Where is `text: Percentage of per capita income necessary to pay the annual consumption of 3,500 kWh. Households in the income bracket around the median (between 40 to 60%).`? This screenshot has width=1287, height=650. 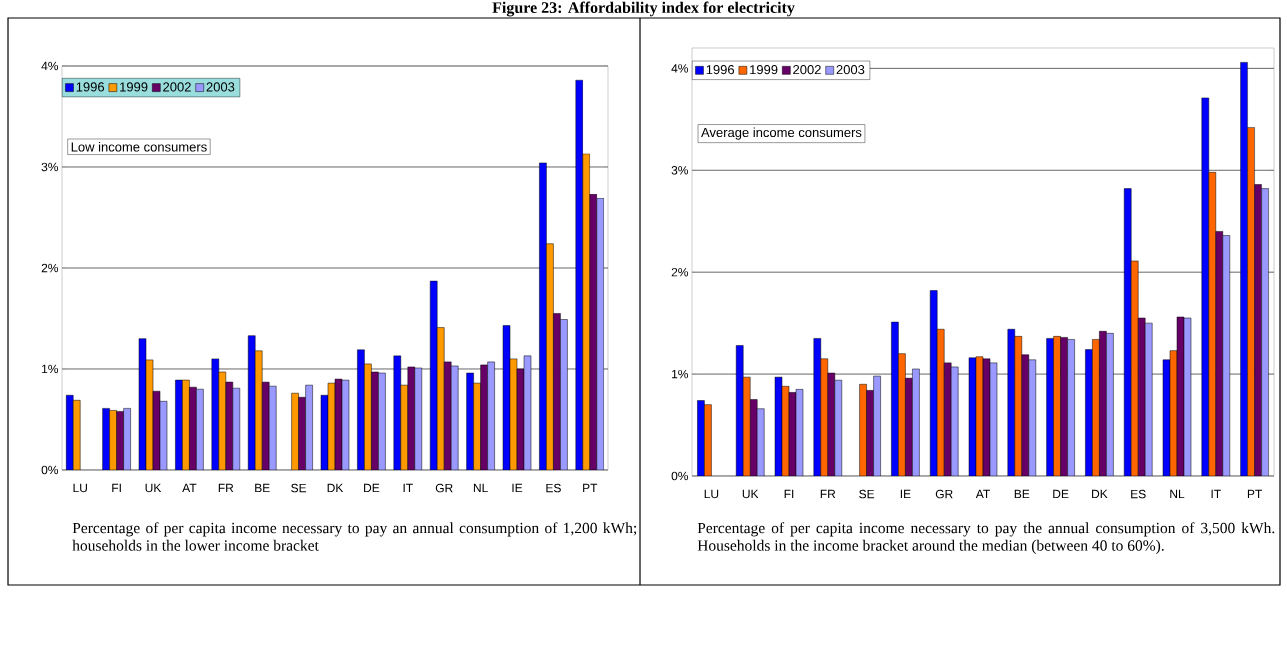
text: Percentage of per capita income necessary to pay the annual consumption of 3,500 kWh. Households in the income bracket around the median (between 40 to 60%). is located at coordinates (986, 538).